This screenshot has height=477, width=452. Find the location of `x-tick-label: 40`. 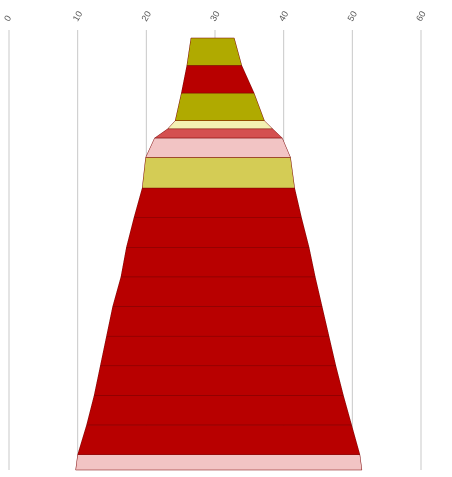

x-tick-label: 40 is located at coordinates (284, 16).